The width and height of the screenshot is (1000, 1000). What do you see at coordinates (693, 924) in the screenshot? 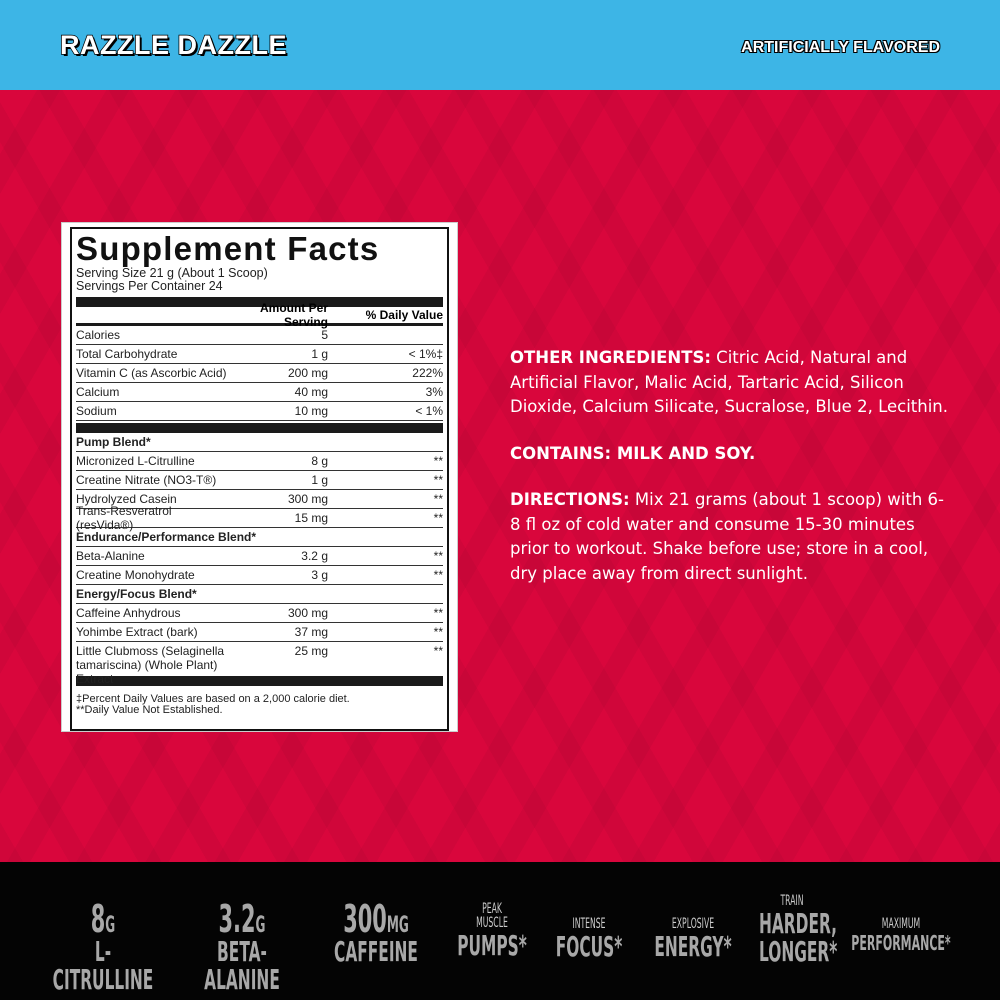
I see `feature-caption: EXPLOSIVE` at bounding box center [693, 924].